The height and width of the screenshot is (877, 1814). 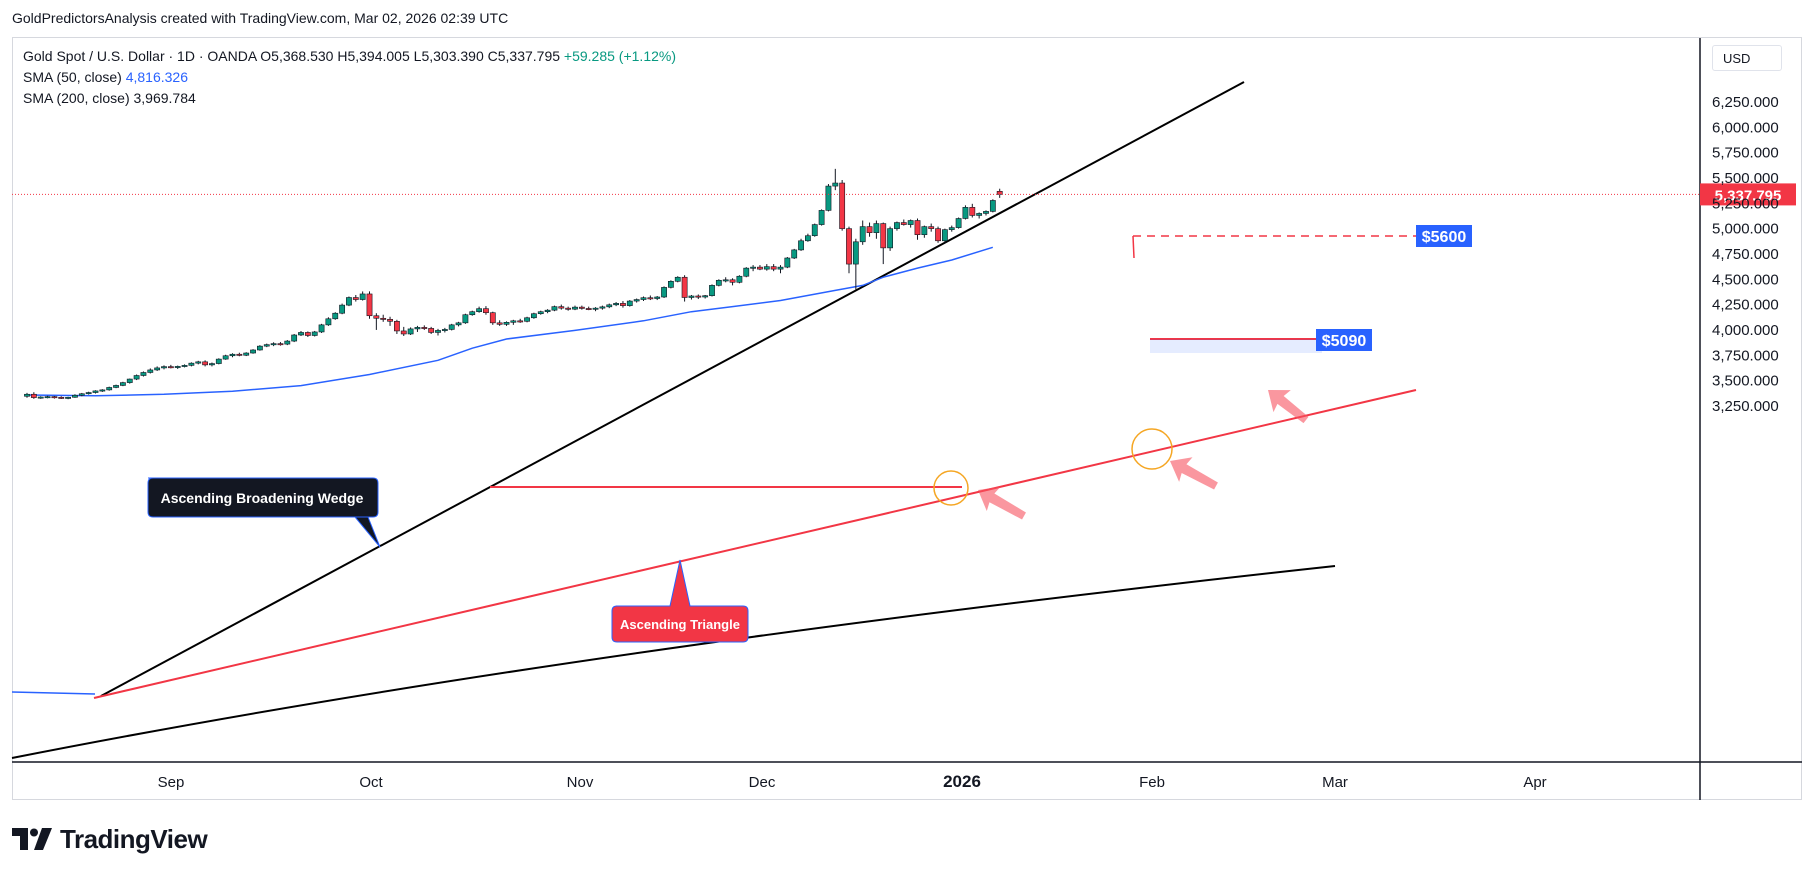 What do you see at coordinates (680, 624) in the screenshot?
I see `triangle-callout-label: Ascending Triangle` at bounding box center [680, 624].